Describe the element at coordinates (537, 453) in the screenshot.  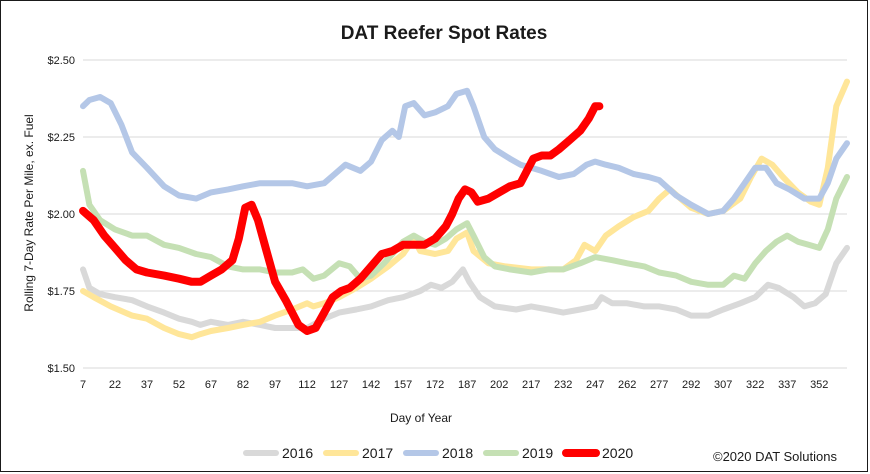
I see `legend-label-2019: 2019` at that location.